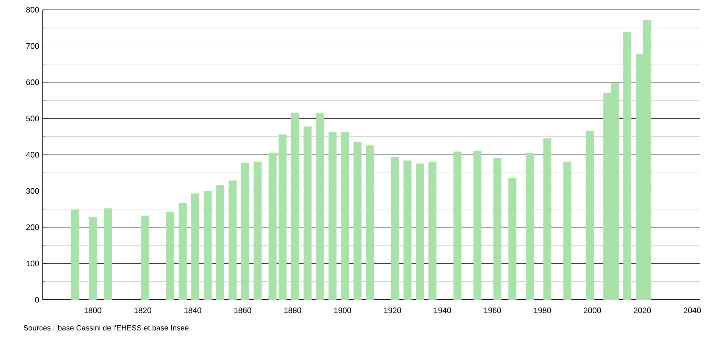  Describe the element at coordinates (33, 263) in the screenshot. I see `y-tick-label: 100` at that location.